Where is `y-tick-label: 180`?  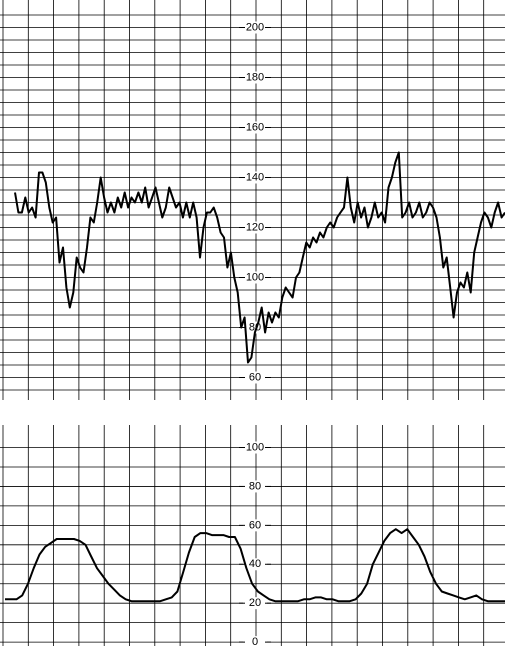
y-tick-label: 180 is located at coordinates (255, 77).